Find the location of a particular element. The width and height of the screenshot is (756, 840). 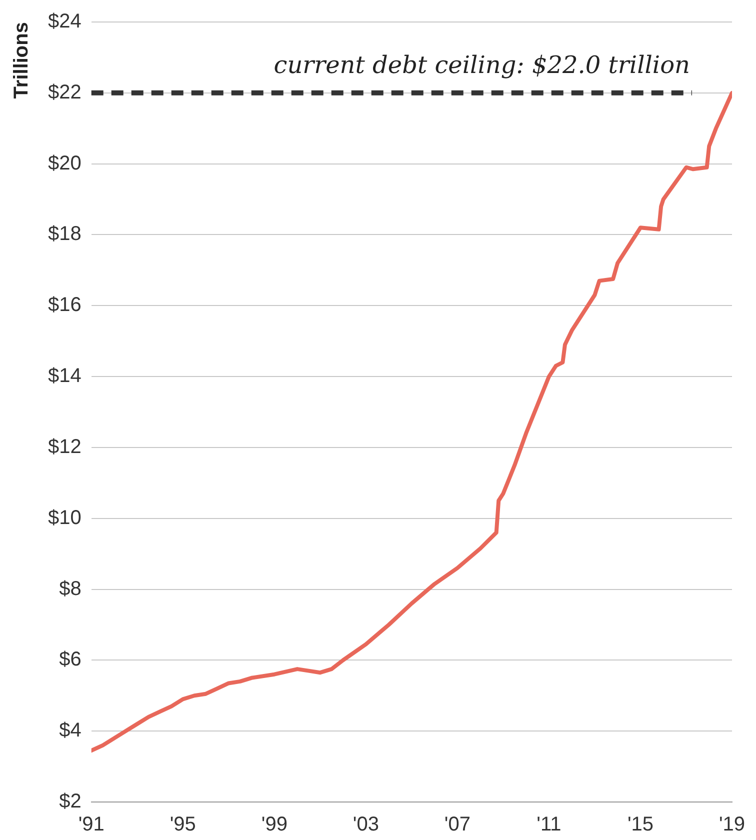

x-tick-label: '03 is located at coordinates (365, 825).